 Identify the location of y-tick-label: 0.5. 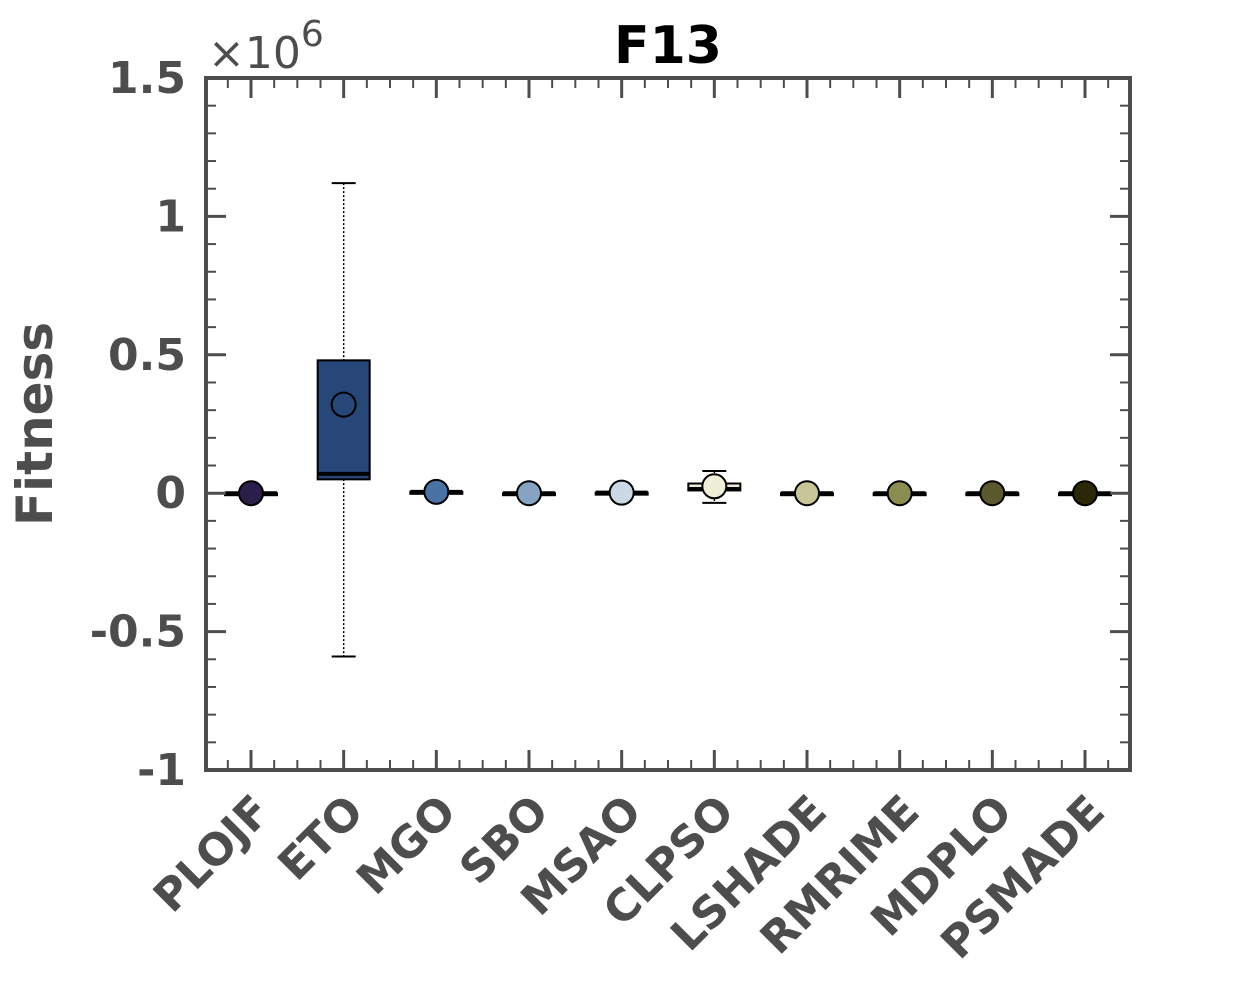
(147, 355).